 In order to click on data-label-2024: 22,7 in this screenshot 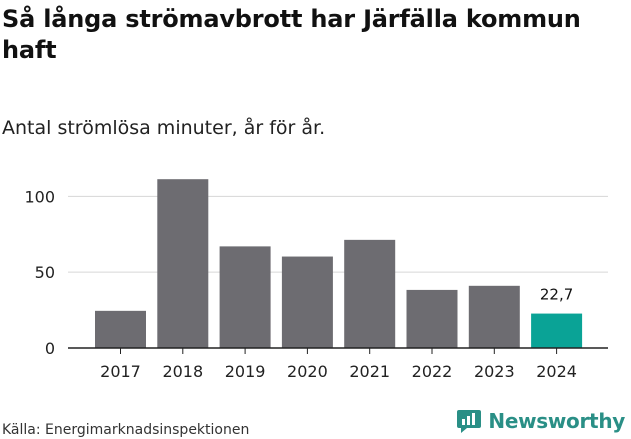, I will do `click(556, 295)`.